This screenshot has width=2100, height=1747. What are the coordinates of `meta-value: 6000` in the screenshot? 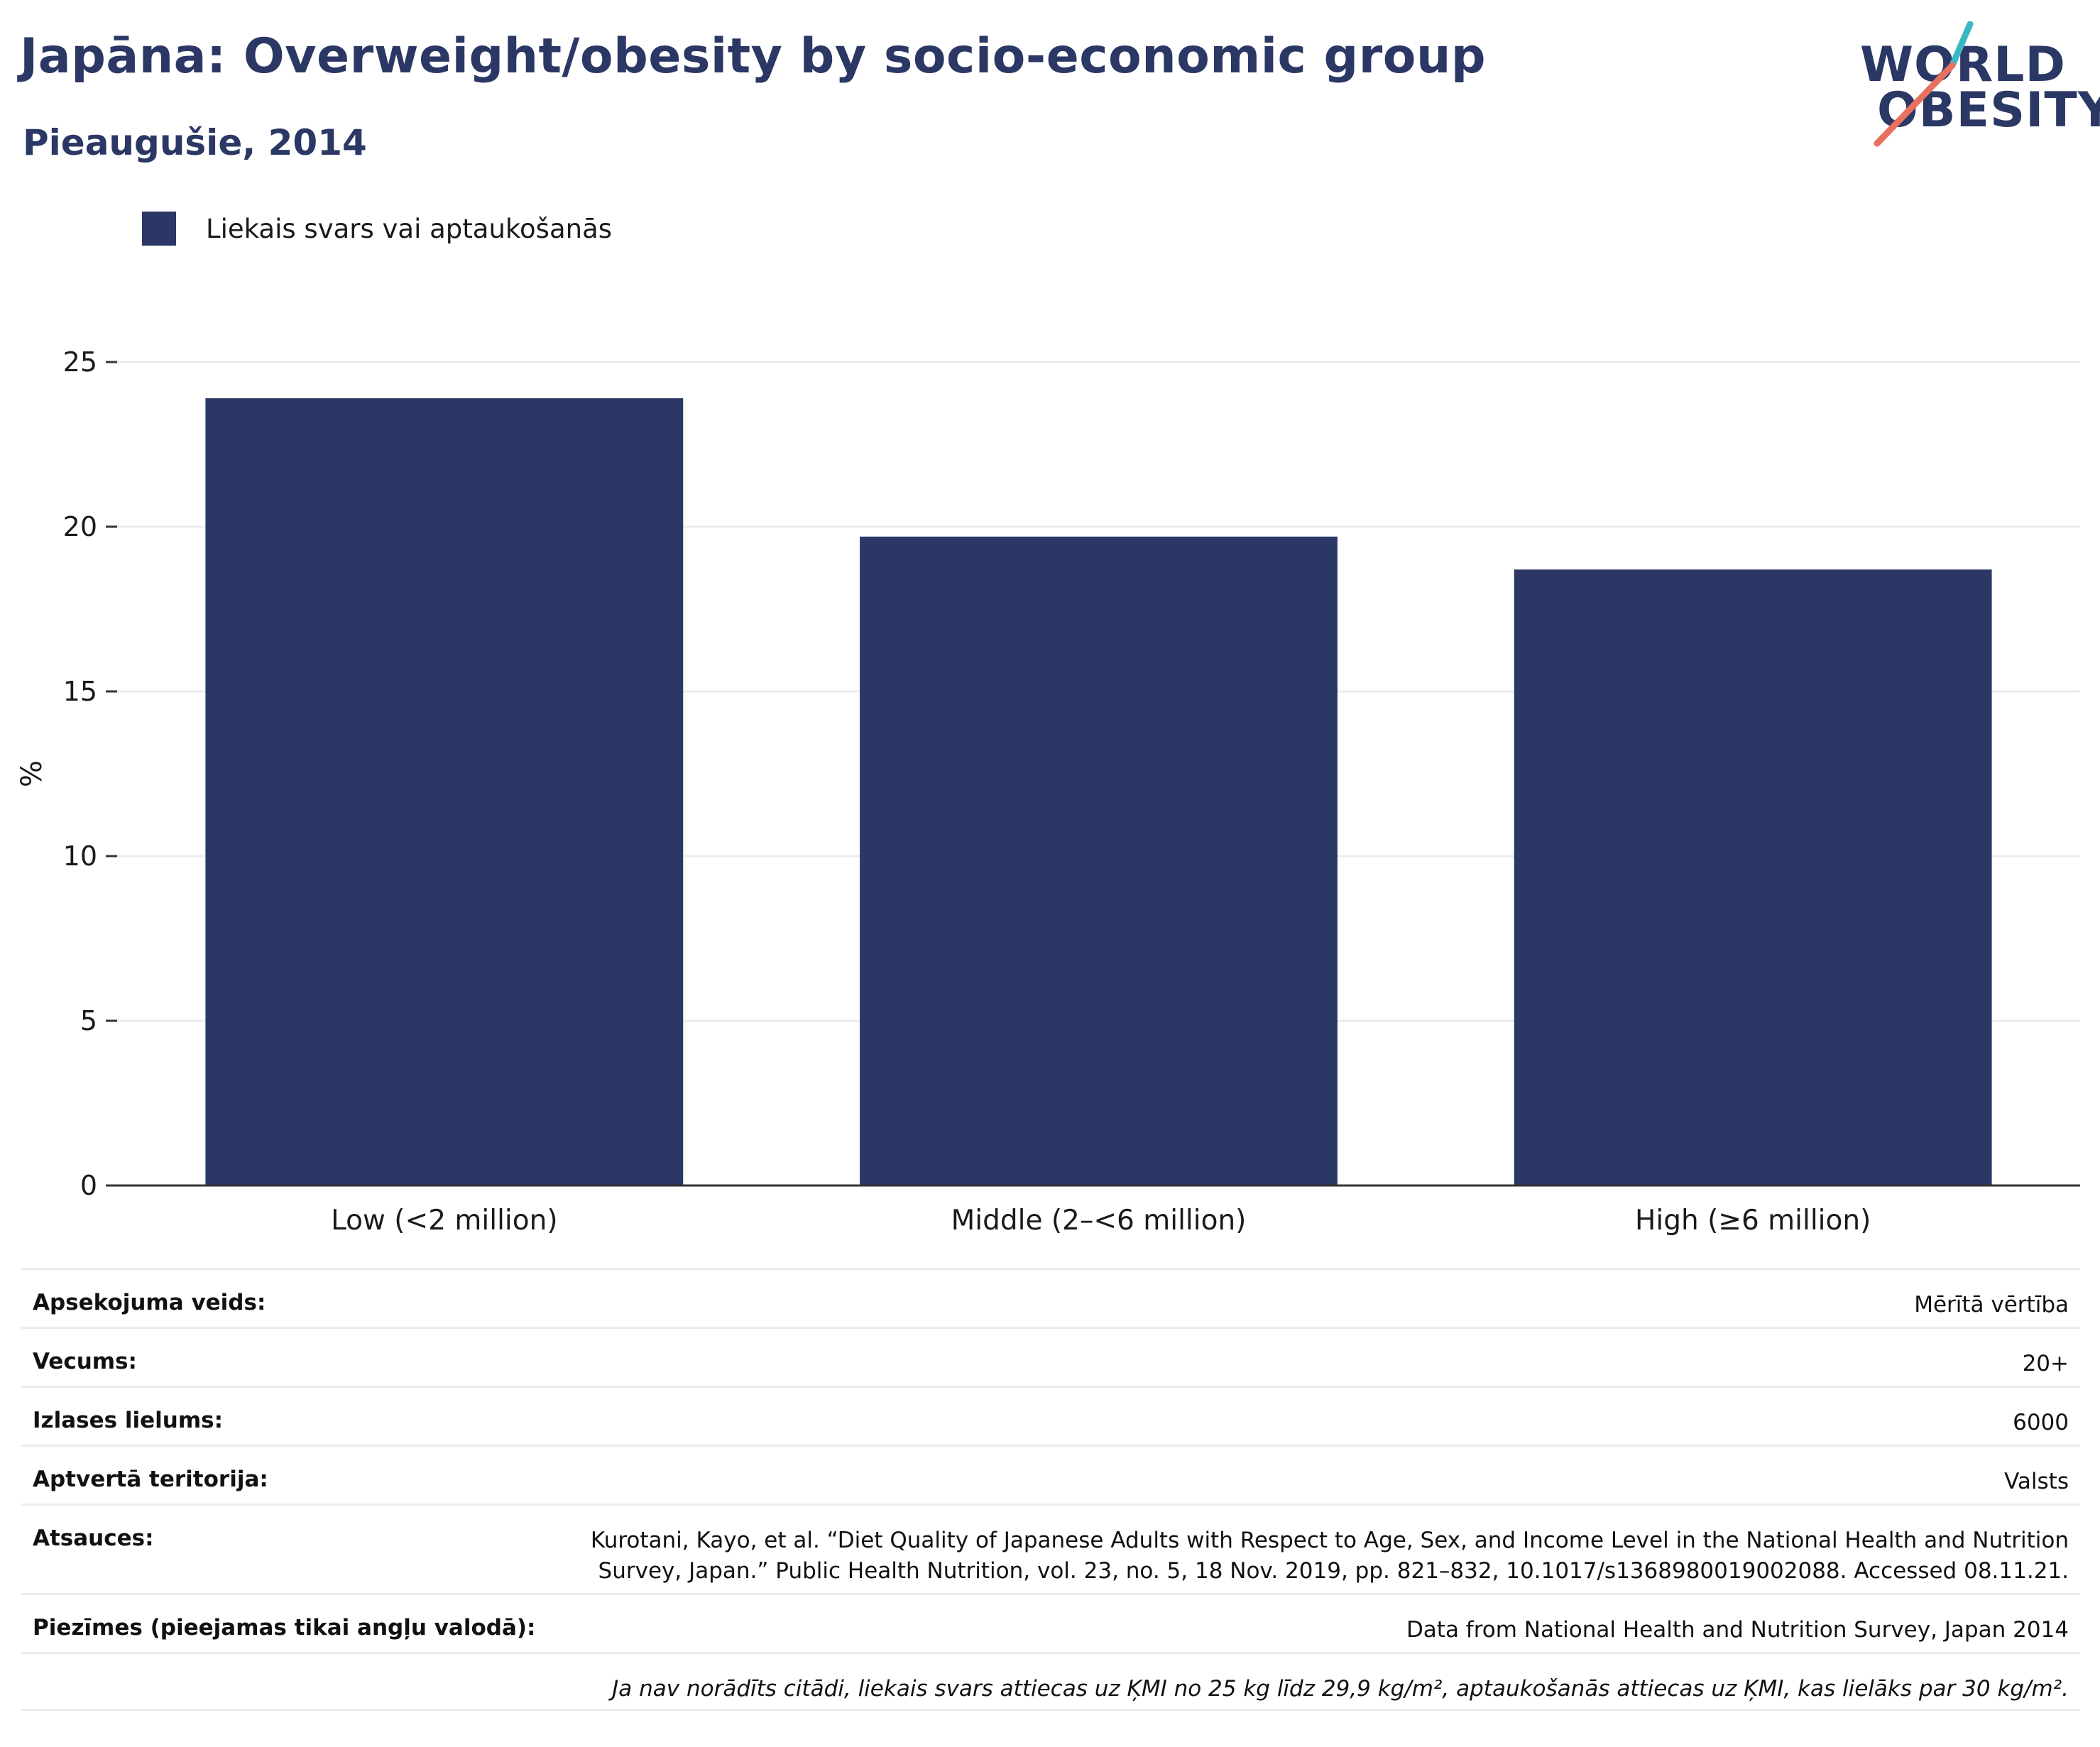 It's located at (2041, 1422).